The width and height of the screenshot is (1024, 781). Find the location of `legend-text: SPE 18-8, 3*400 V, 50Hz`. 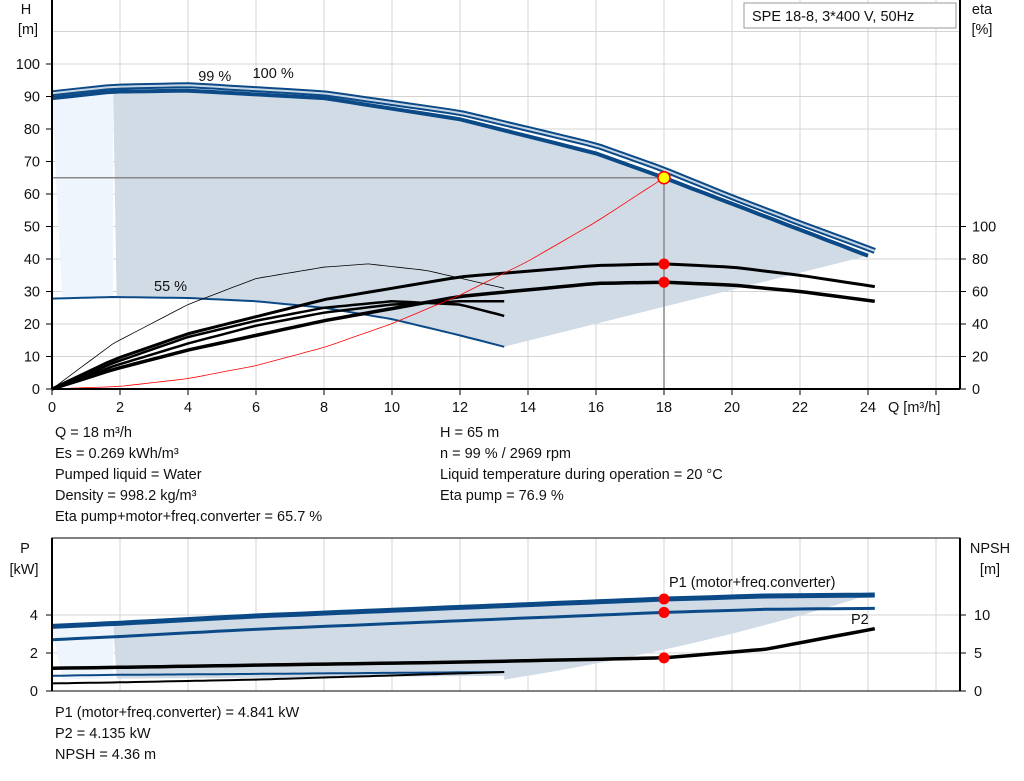

legend-text: SPE 18-8, 3*400 V, 50Hz is located at coordinates (833, 17).